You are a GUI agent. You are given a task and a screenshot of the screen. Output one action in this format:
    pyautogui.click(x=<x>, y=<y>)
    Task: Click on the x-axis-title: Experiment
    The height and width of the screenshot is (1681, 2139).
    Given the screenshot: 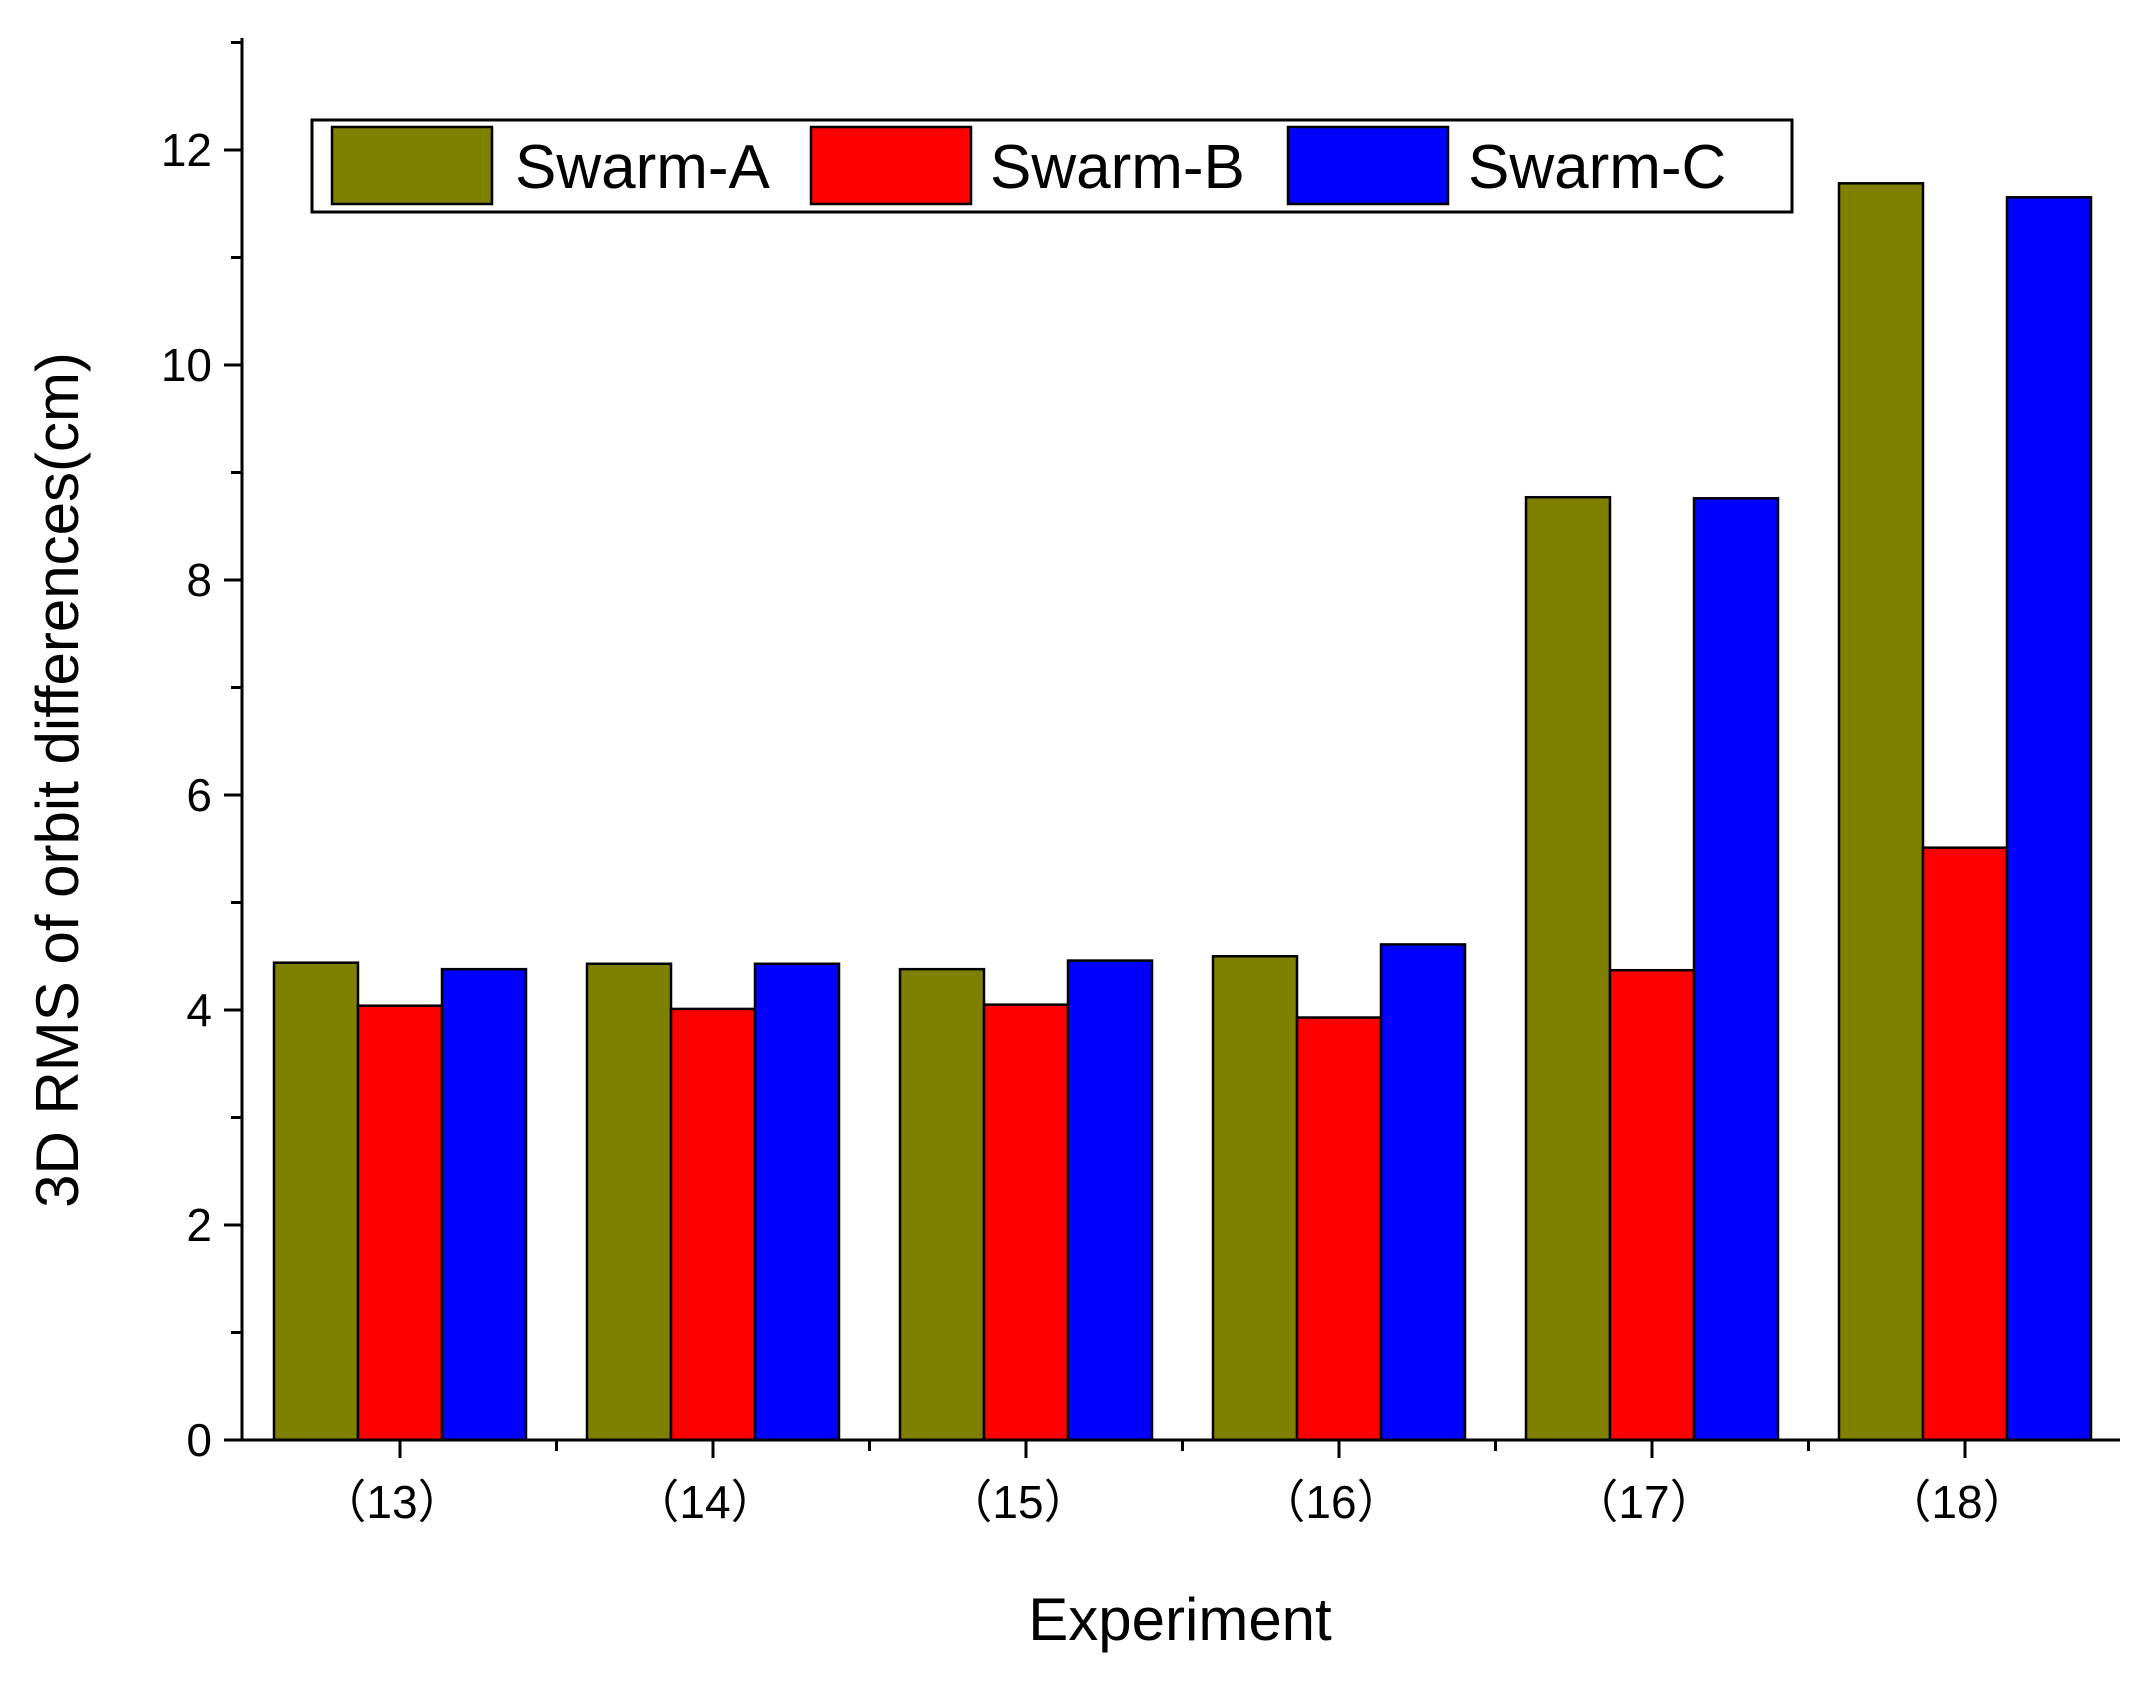 What is the action you would take?
    pyautogui.click(x=1180, y=1619)
    